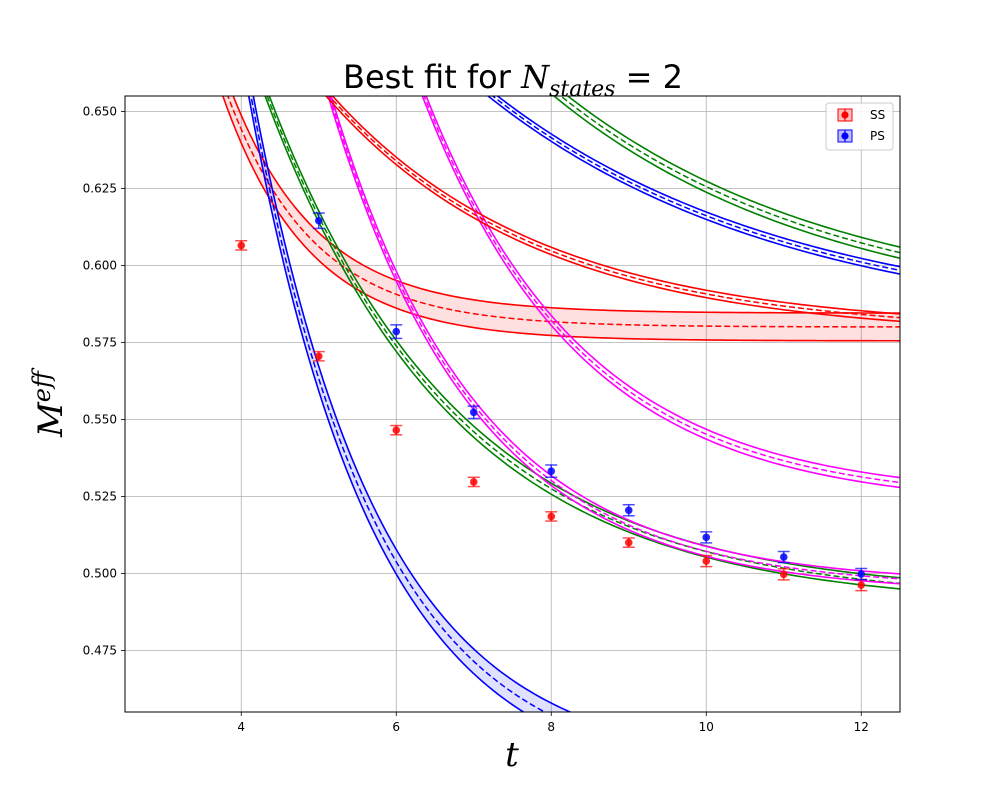 The width and height of the screenshot is (1000, 800). What do you see at coordinates (861, 727) in the screenshot?
I see `x-tick-label: 12` at bounding box center [861, 727].